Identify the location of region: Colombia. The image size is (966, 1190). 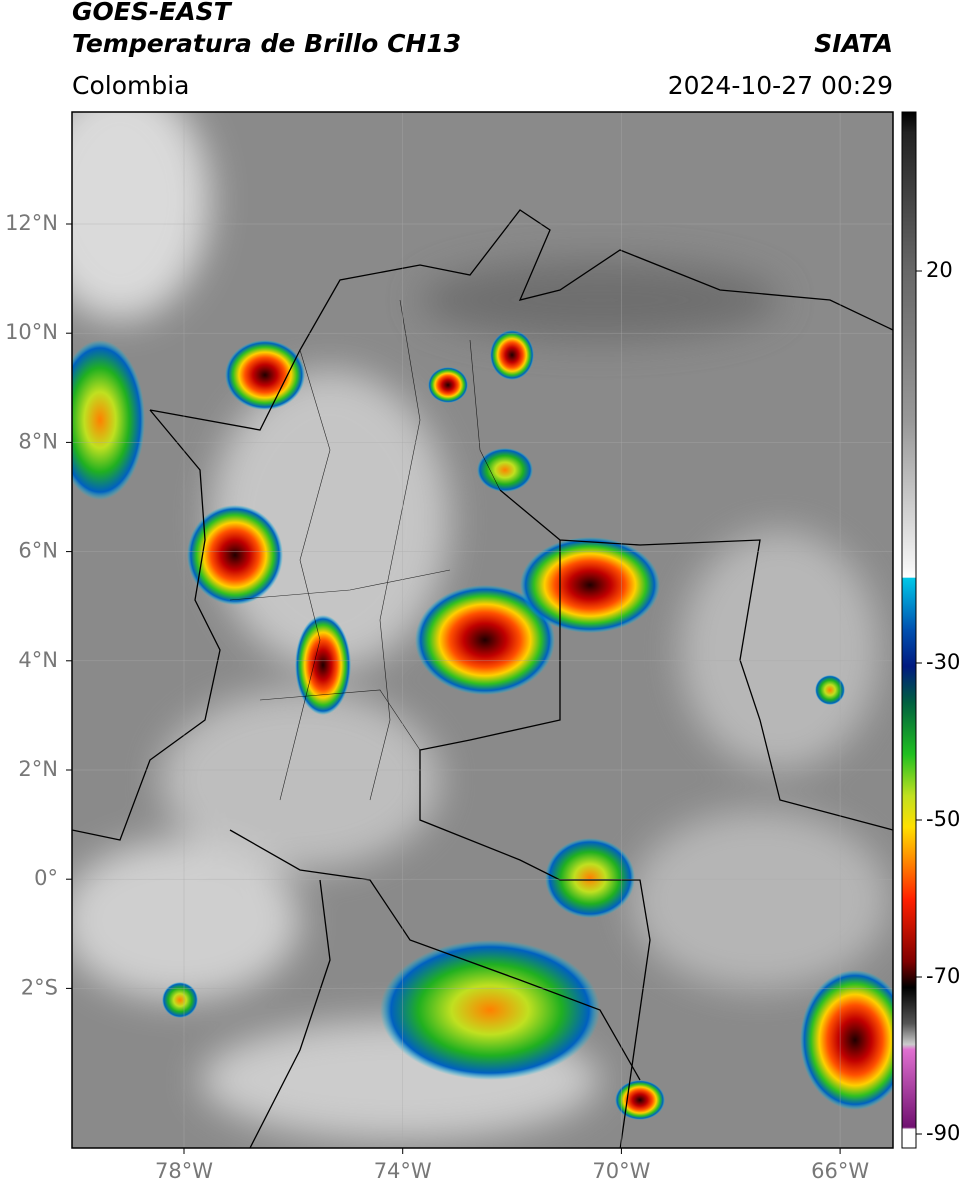
(130, 85).